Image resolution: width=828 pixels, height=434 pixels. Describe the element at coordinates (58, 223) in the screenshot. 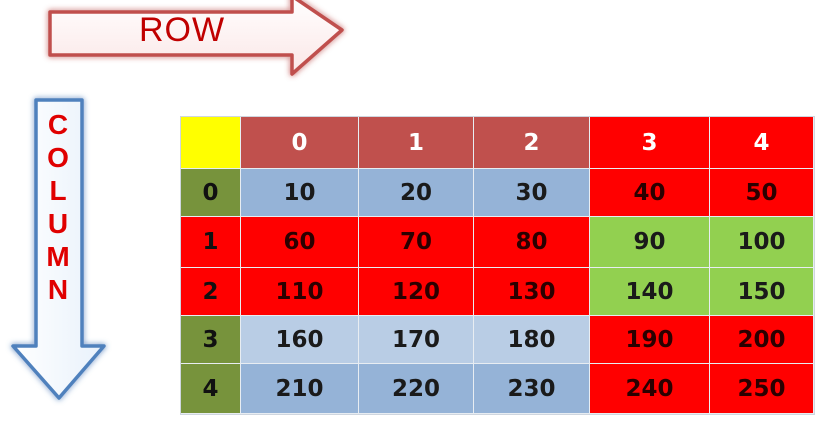

I see `column-letter: U` at that location.